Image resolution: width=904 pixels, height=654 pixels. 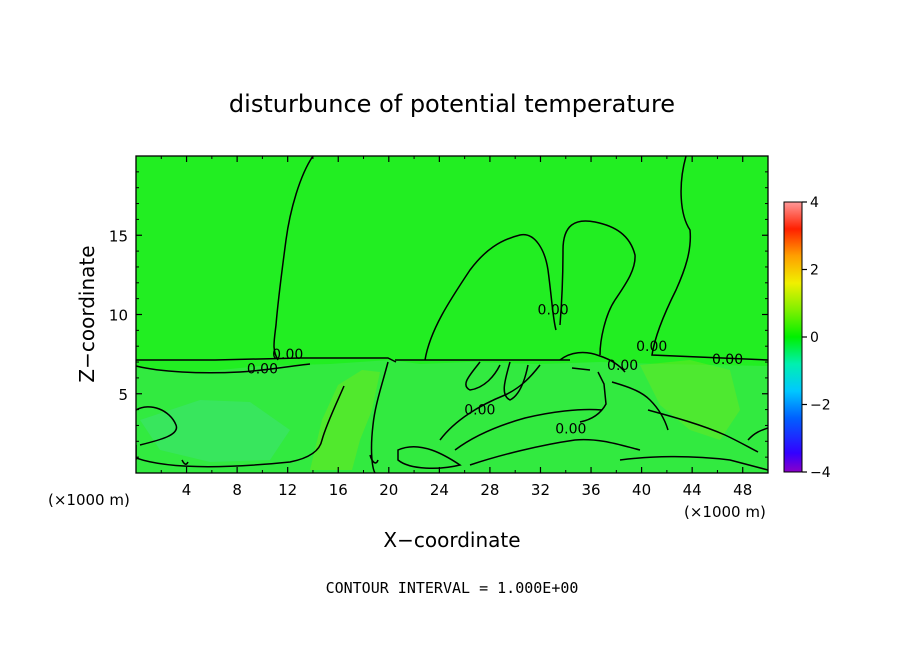 I want to click on x-axis-label: X−coordinate, so click(x=451, y=540).